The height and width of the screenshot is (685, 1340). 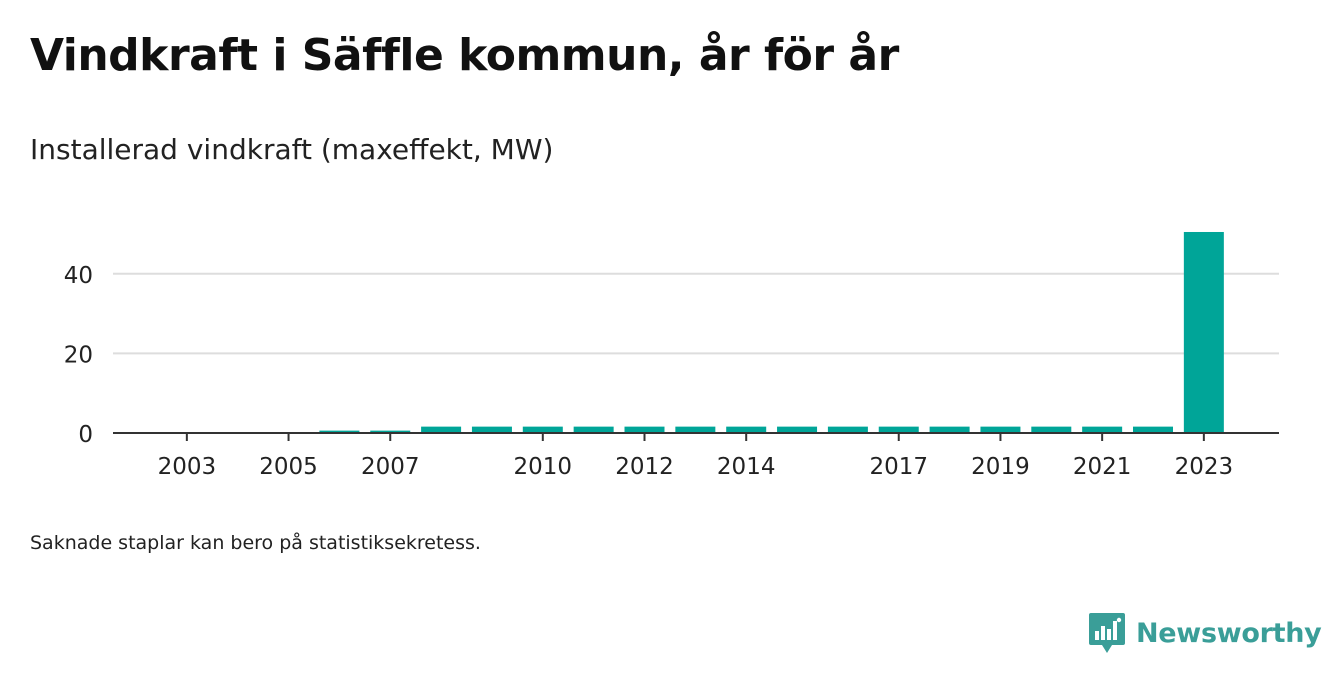 What do you see at coordinates (1107, 633) in the screenshot?
I see `newsworthy-logo-icon` at bounding box center [1107, 633].